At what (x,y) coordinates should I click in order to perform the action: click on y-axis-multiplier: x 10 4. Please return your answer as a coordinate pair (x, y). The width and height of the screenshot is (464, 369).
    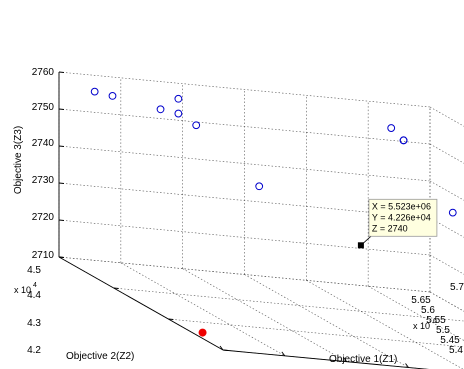
    Looking at the image, I should click on (25, 288).